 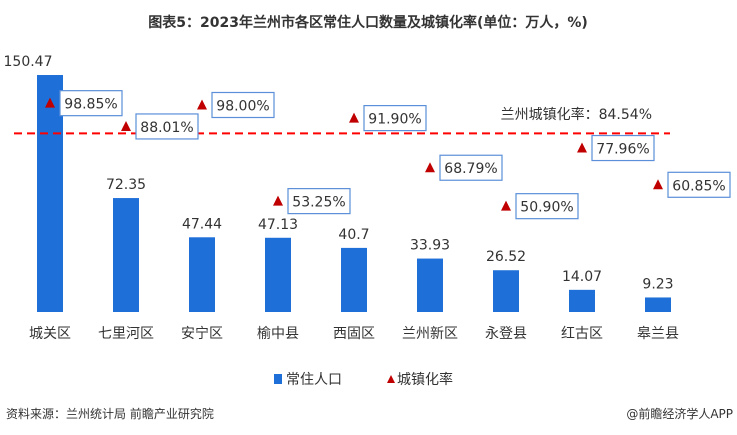 I want to click on category-label: 永登县, so click(x=506, y=334).